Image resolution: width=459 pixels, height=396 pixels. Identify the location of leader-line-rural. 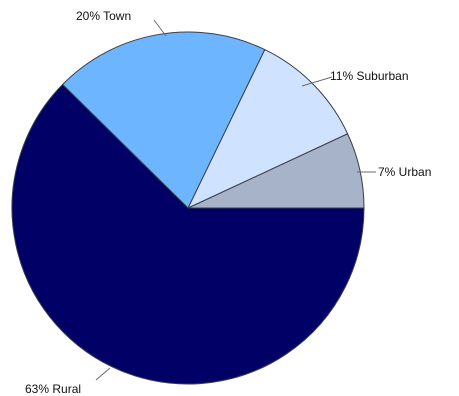
(103, 374).